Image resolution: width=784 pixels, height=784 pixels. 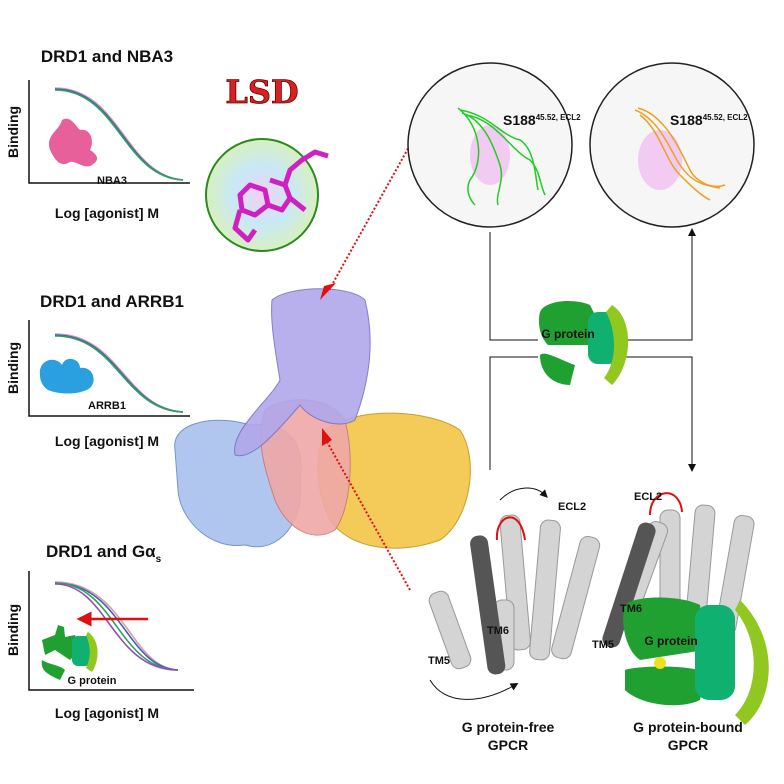 I want to click on zoom-circle-green: S18845.52, ECL2, so click(x=494, y=145).